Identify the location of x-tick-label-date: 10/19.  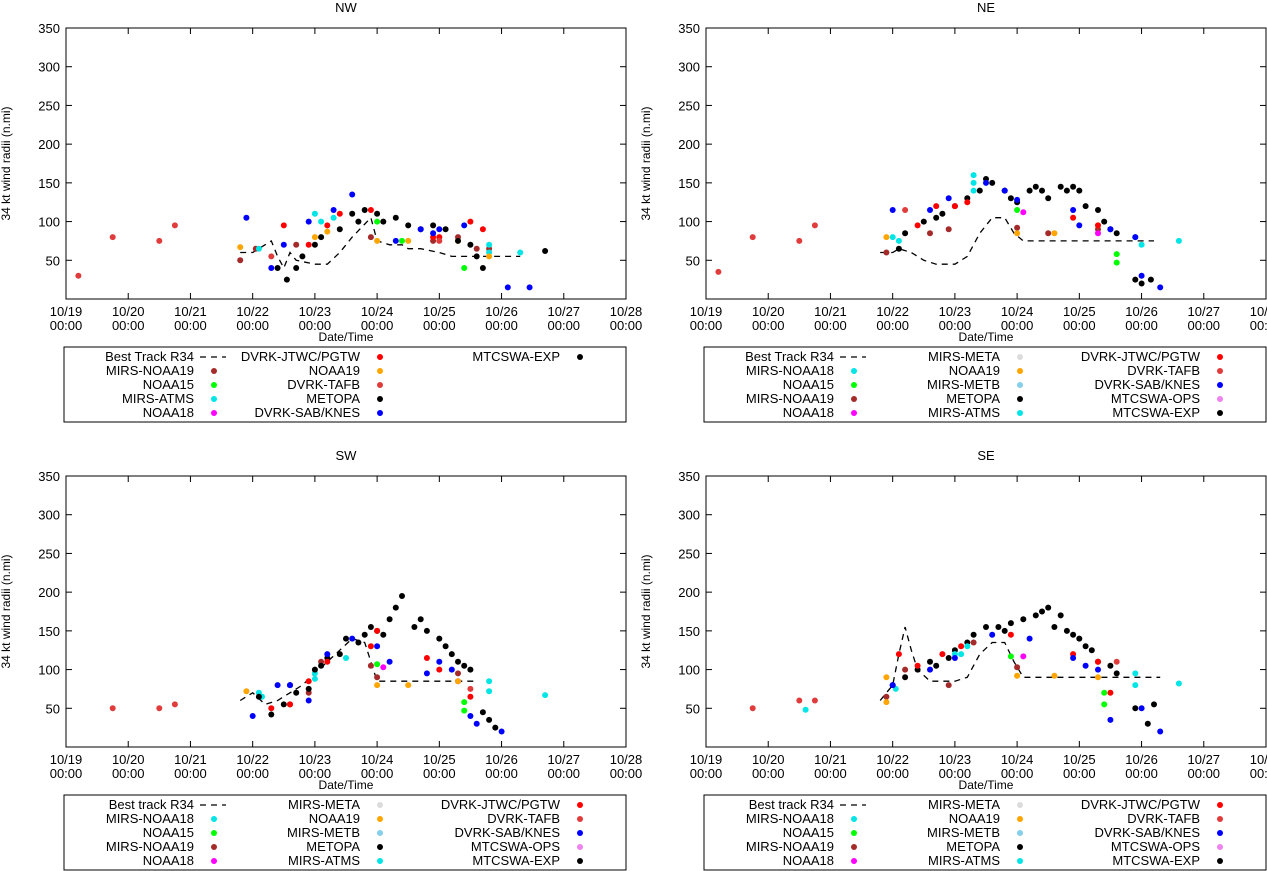
(66, 759).